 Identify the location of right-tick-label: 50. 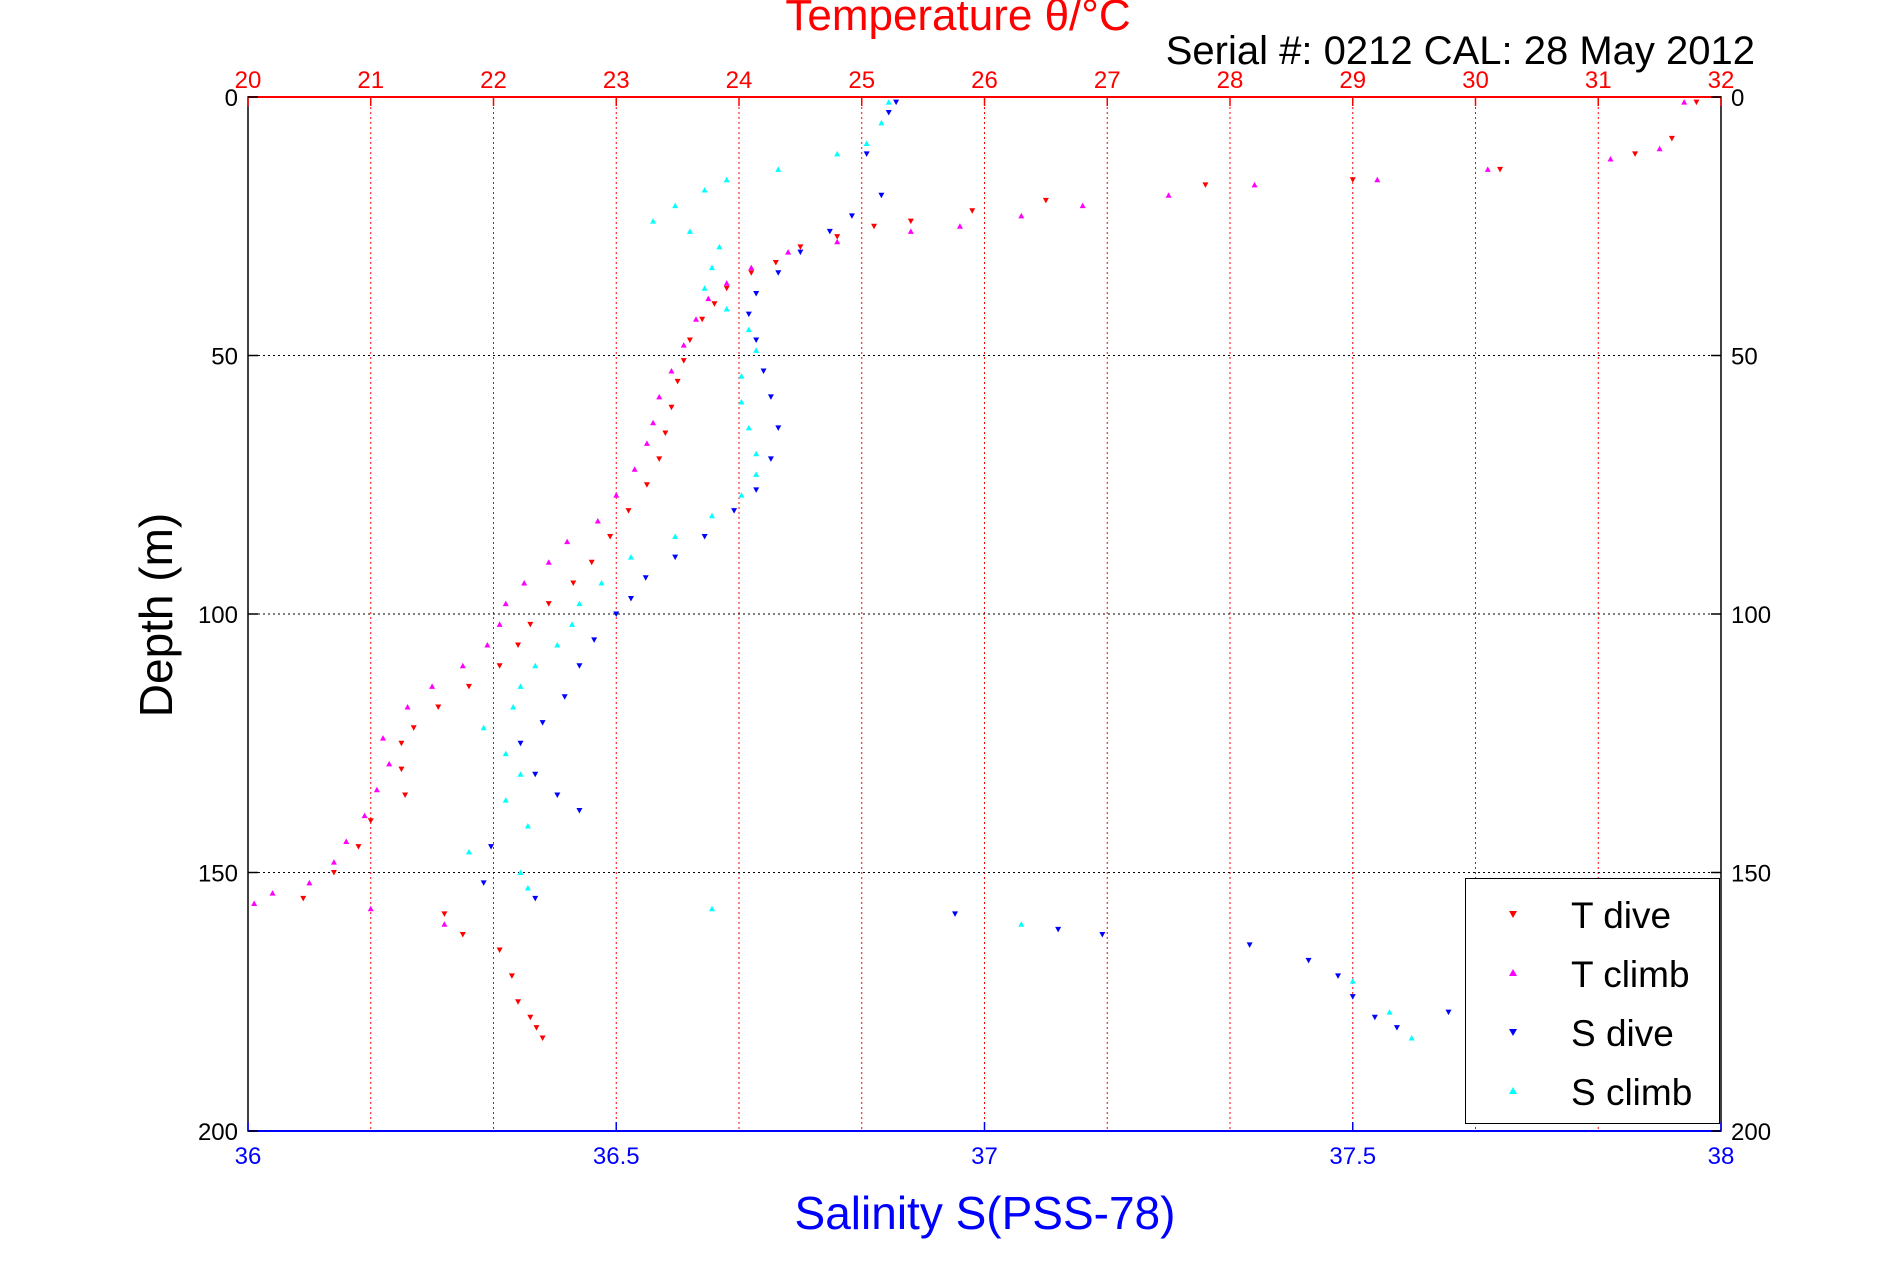
(1744, 357).